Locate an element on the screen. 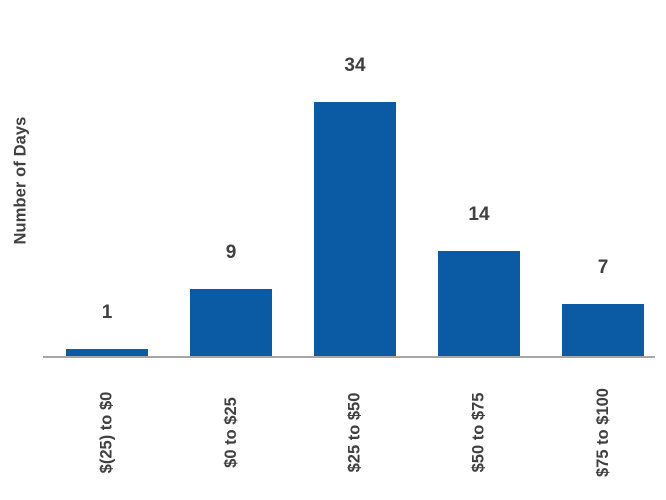 Image resolution: width=666 pixels, height=500 pixels. category-label: $75 to $100 is located at coordinates (603, 431).